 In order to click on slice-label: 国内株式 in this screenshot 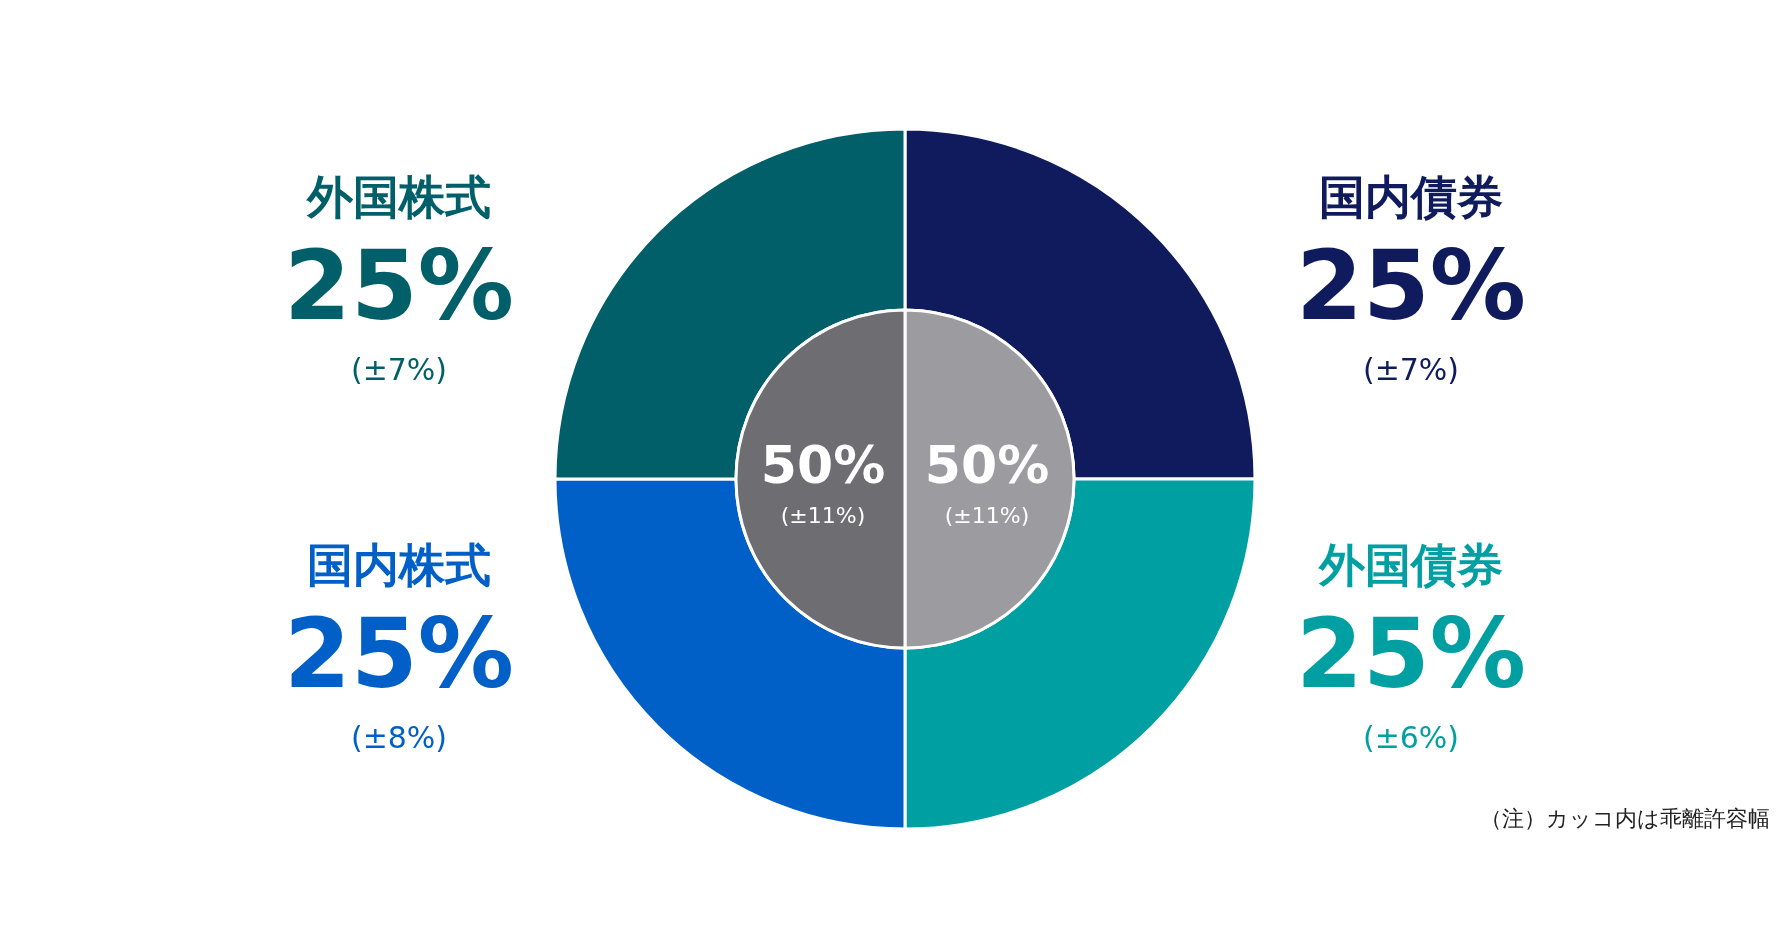, I will do `click(399, 564)`.